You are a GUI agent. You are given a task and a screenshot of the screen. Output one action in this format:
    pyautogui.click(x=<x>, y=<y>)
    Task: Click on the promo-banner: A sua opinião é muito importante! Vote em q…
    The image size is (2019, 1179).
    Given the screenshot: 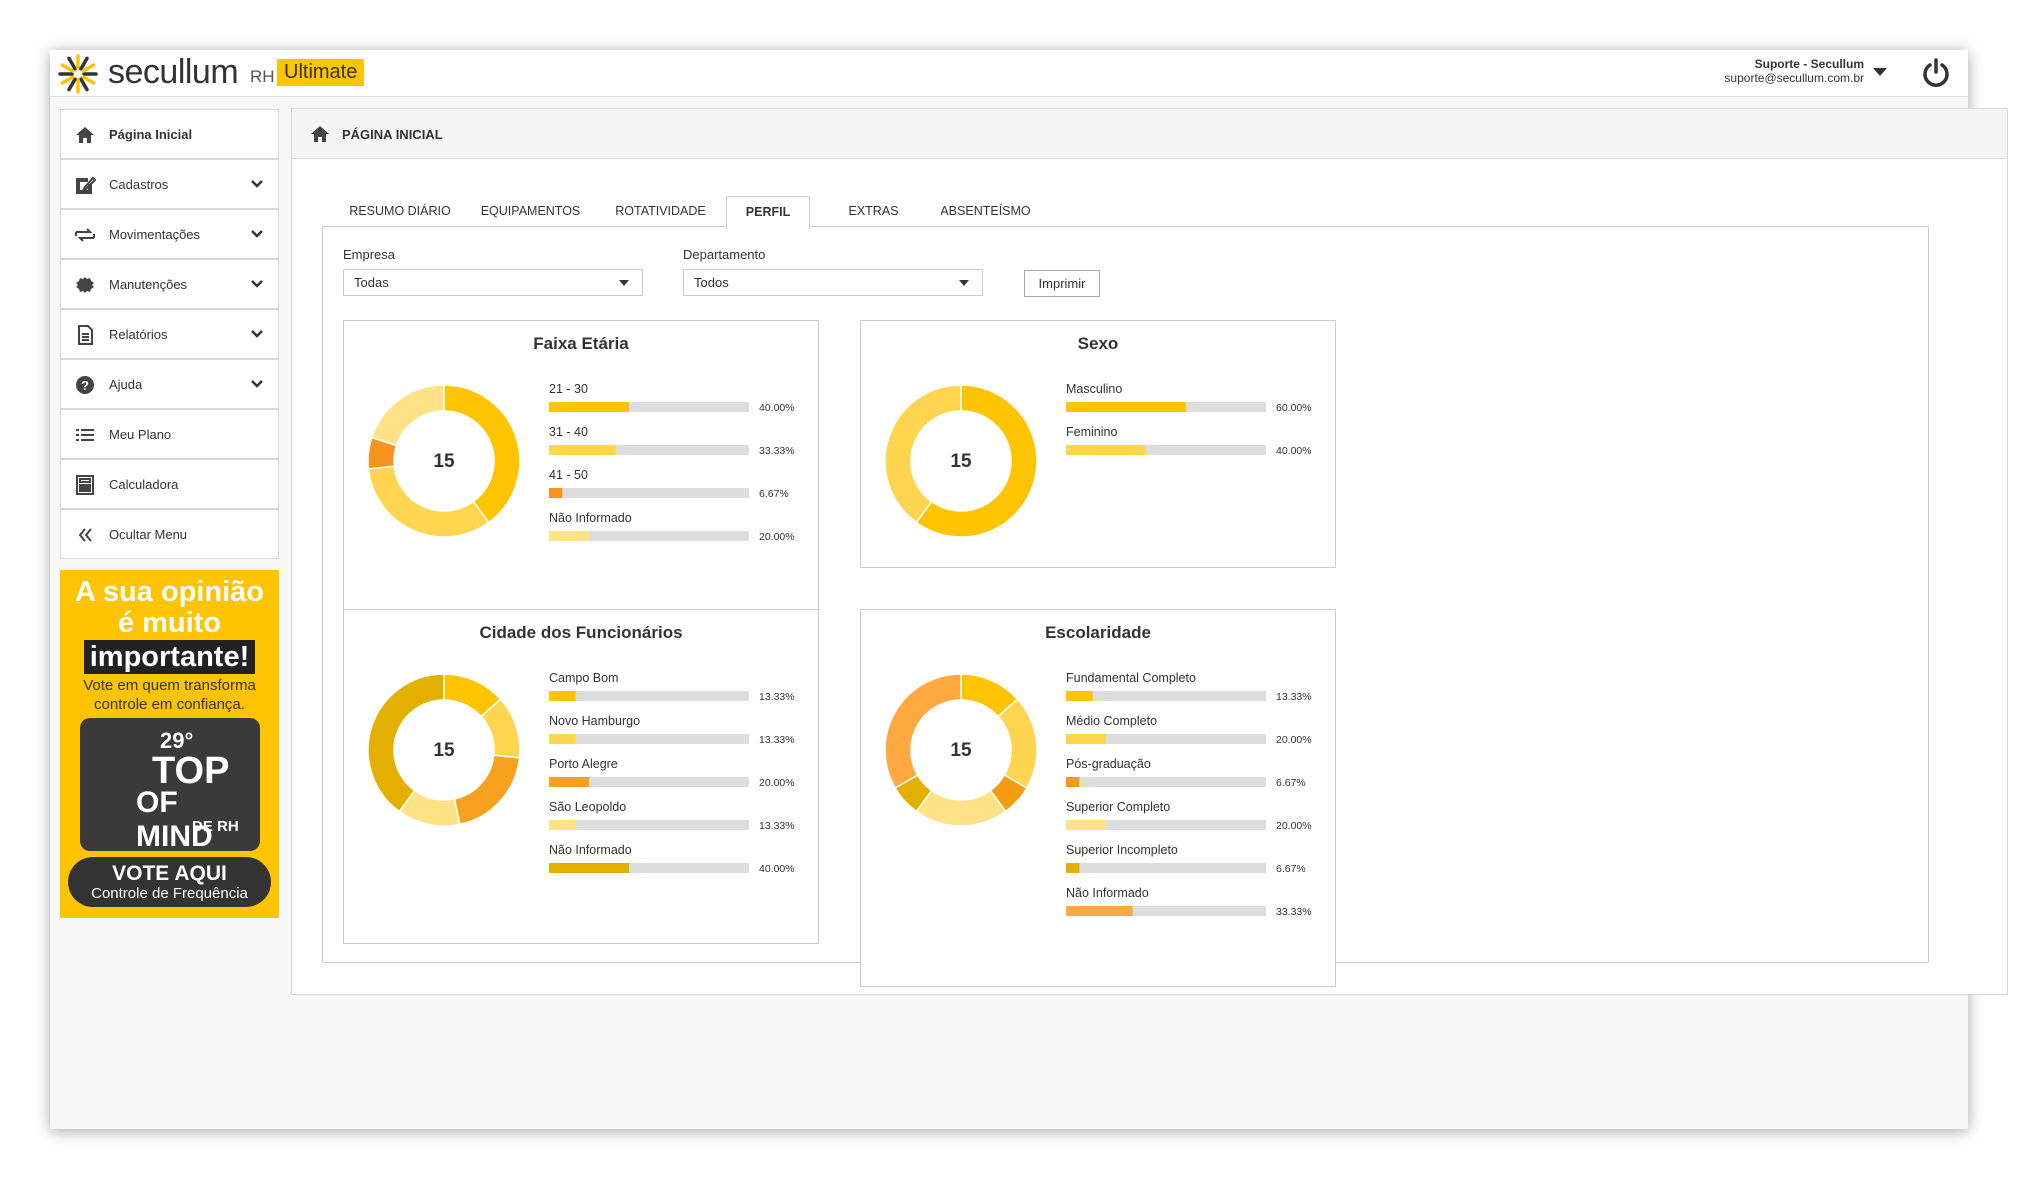 What is the action you would take?
    pyautogui.click(x=169, y=744)
    